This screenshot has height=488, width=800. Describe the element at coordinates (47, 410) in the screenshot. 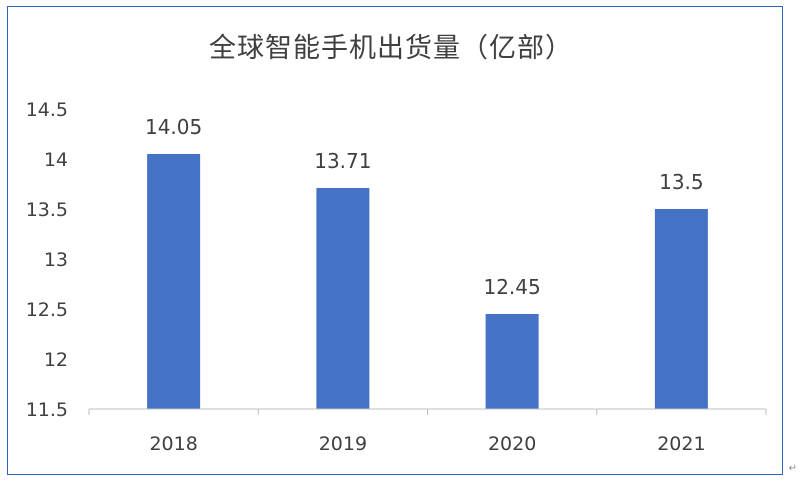

I see `y-tick-label: 11.5` at that location.